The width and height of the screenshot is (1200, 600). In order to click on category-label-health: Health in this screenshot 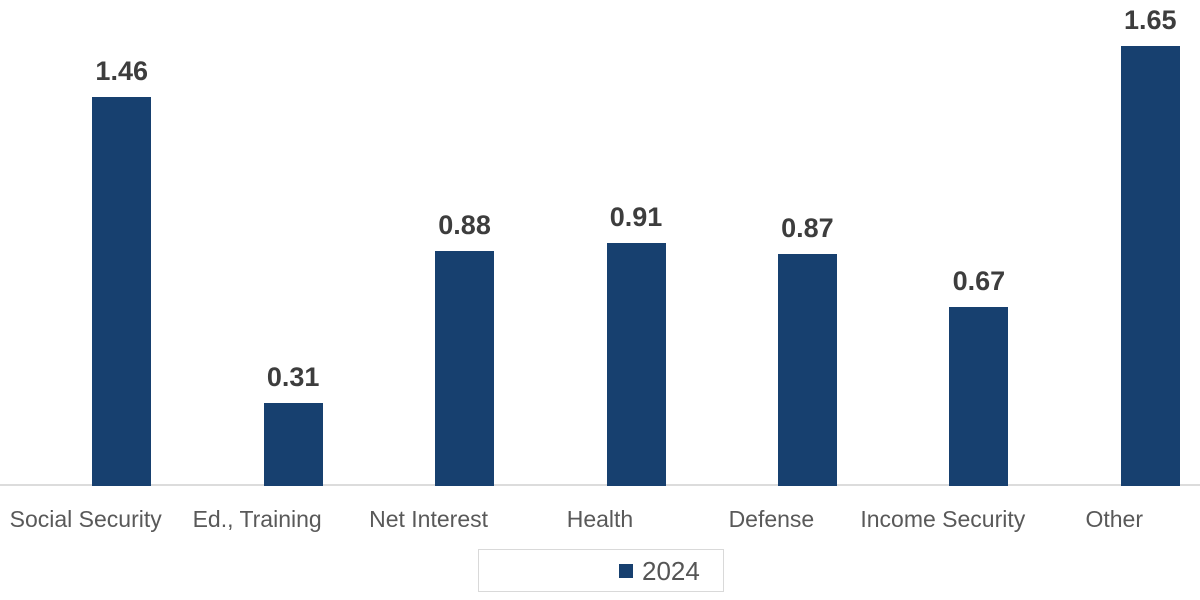, I will do `click(600, 519)`.